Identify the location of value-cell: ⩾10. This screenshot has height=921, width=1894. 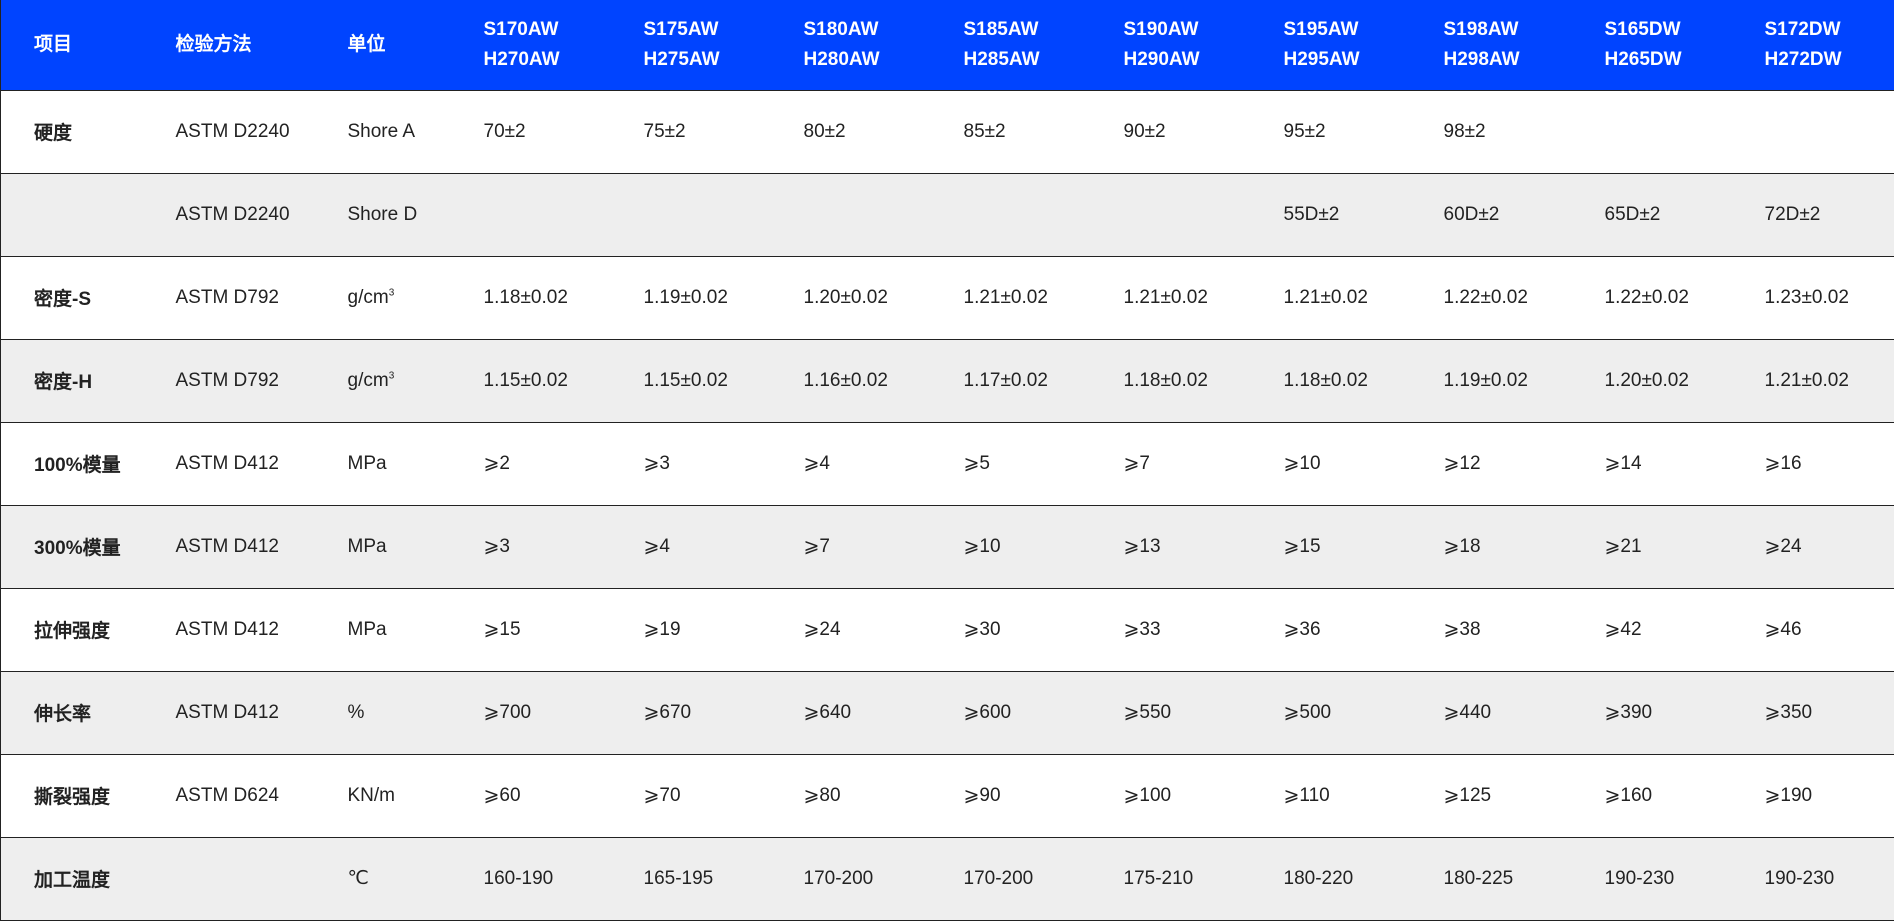
(1302, 463).